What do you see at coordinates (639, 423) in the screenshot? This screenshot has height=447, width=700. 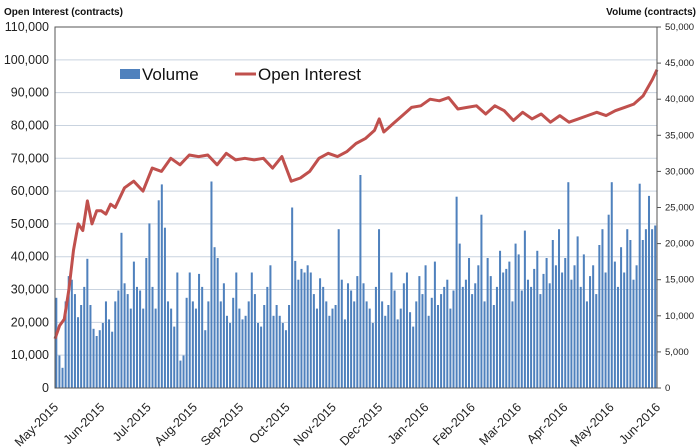 I see `x-tick-label: Jun-2016` at bounding box center [639, 423].